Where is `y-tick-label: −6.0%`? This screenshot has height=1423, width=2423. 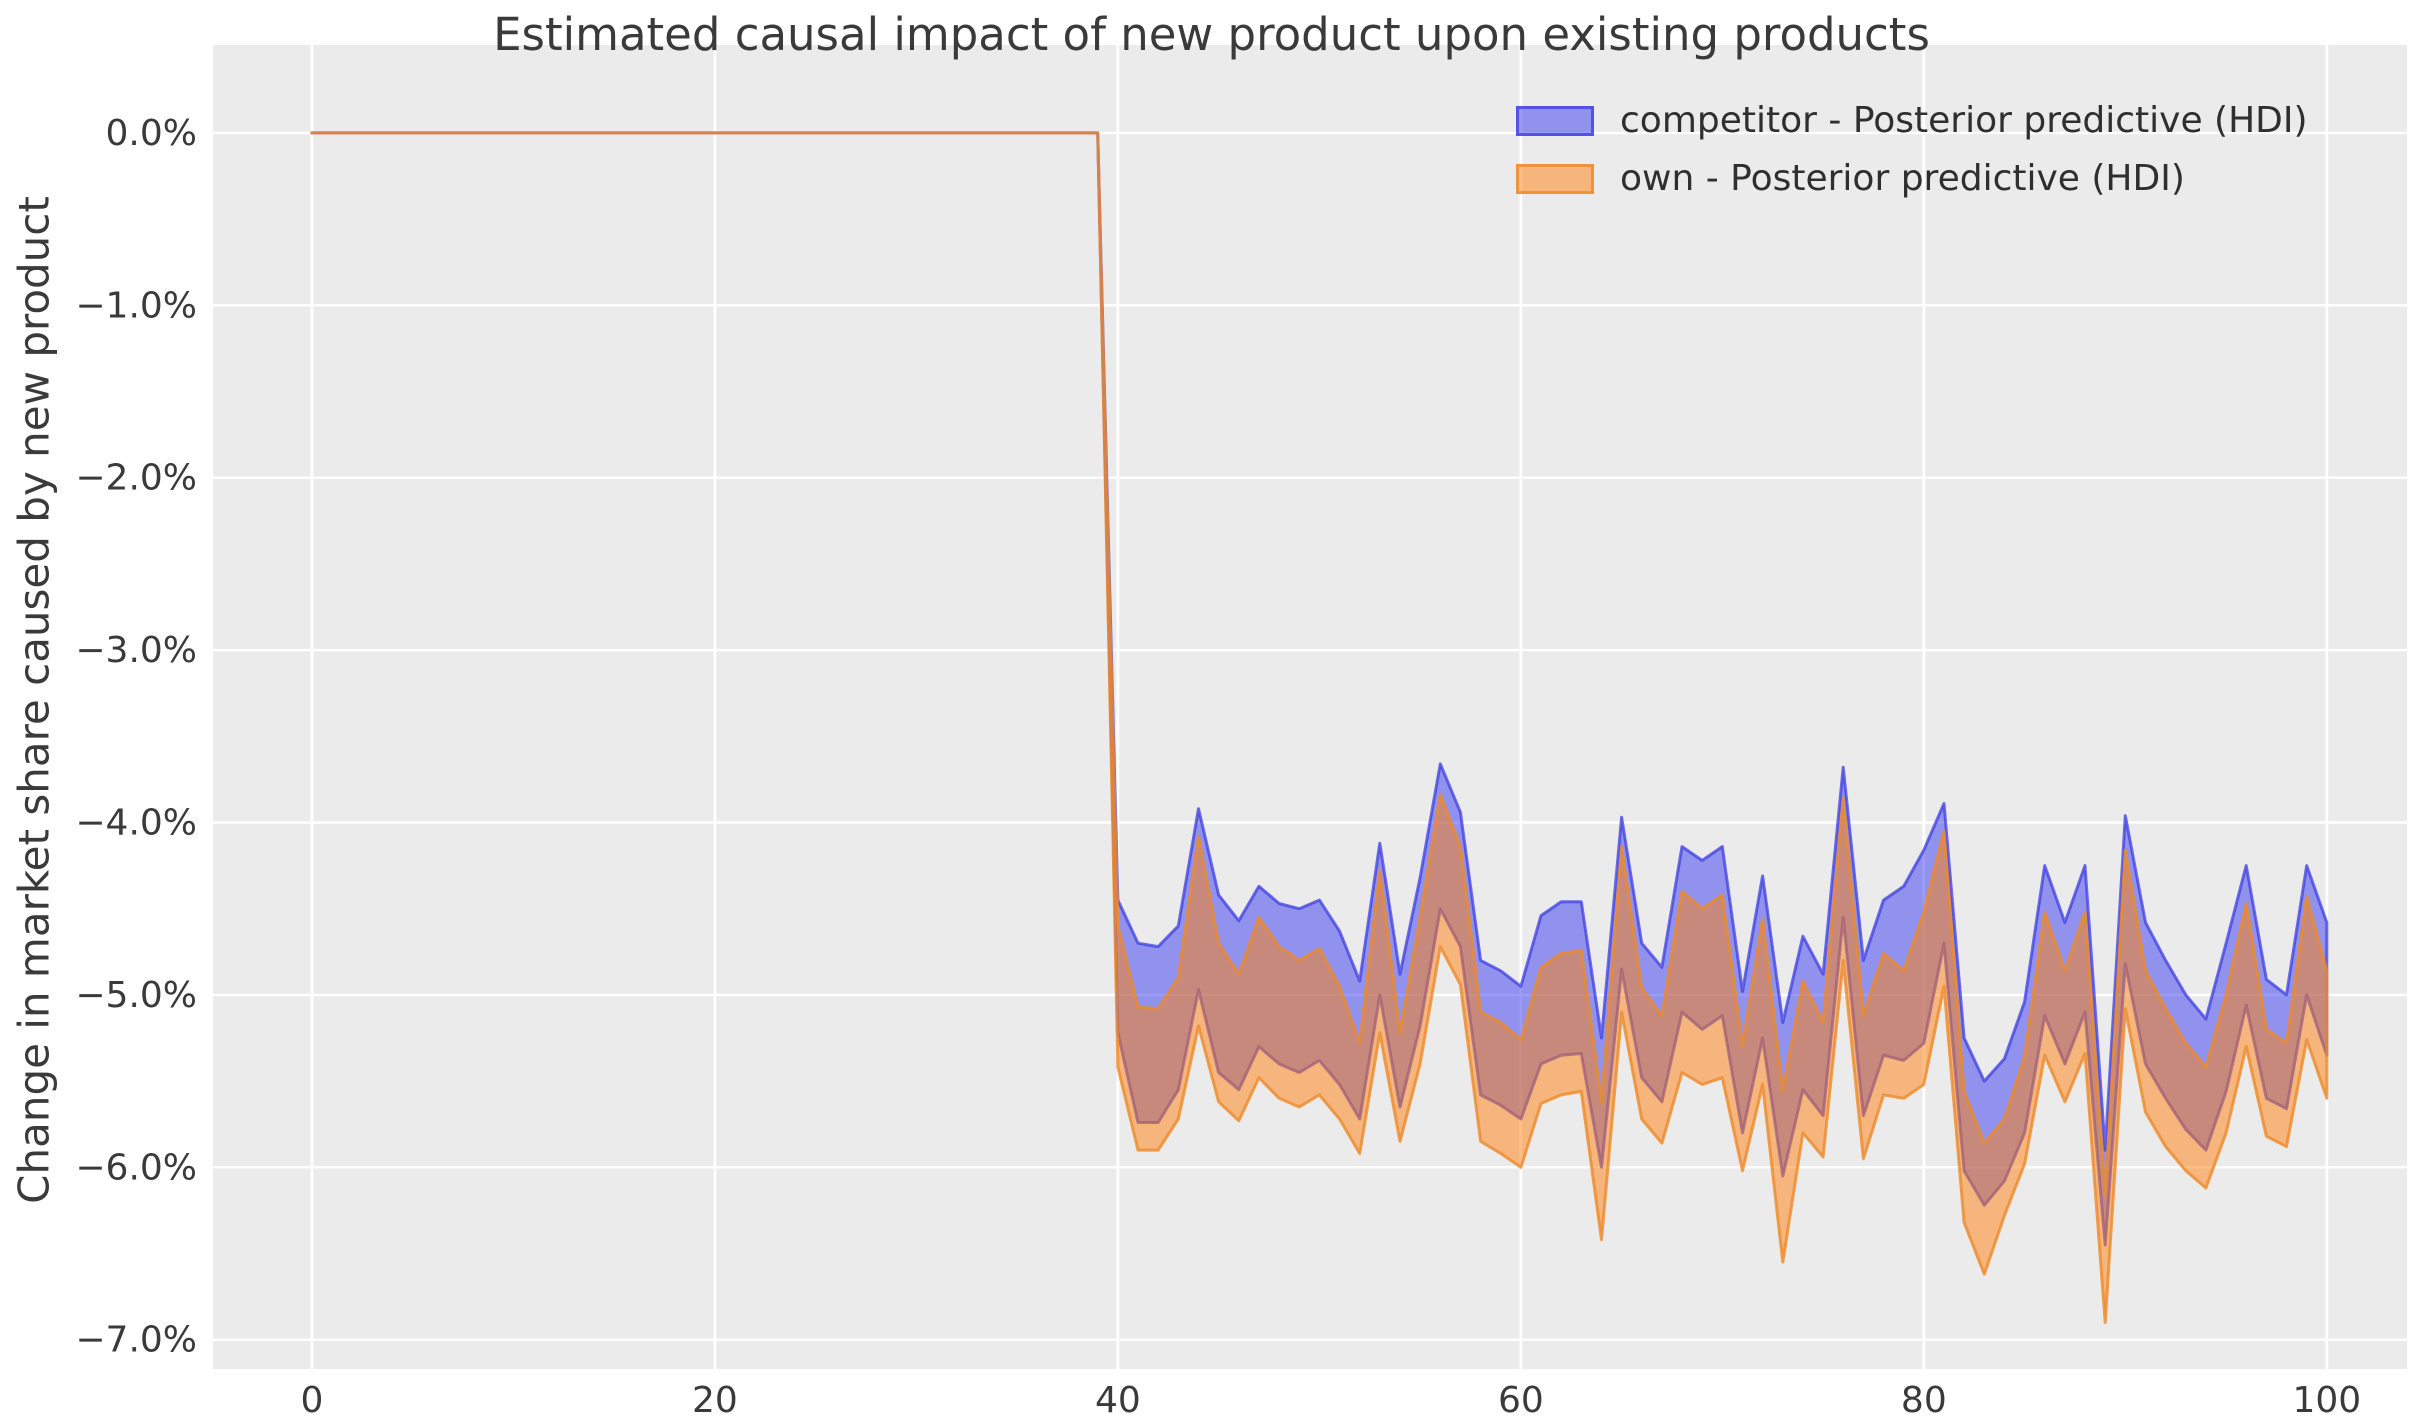 y-tick-label: −6.0% is located at coordinates (136, 1167).